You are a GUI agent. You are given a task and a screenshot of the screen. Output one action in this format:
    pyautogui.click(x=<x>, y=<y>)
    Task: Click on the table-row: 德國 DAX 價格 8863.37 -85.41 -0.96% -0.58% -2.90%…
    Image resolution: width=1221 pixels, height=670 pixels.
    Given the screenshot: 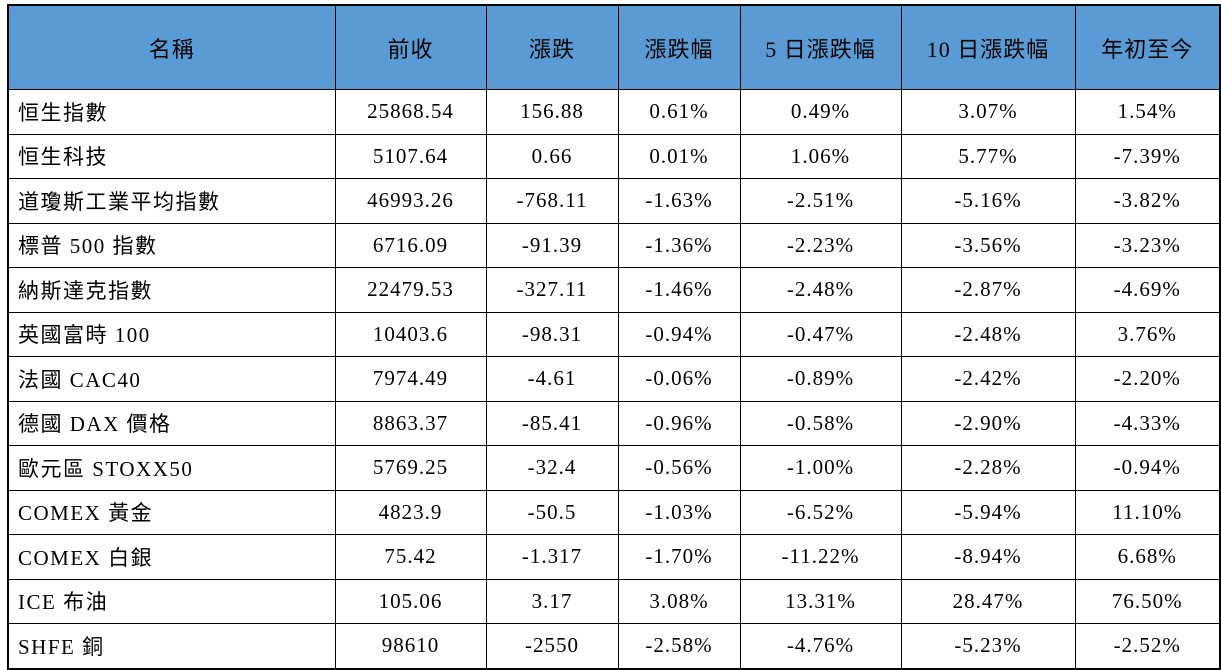 What is the action you would take?
    pyautogui.click(x=614, y=423)
    